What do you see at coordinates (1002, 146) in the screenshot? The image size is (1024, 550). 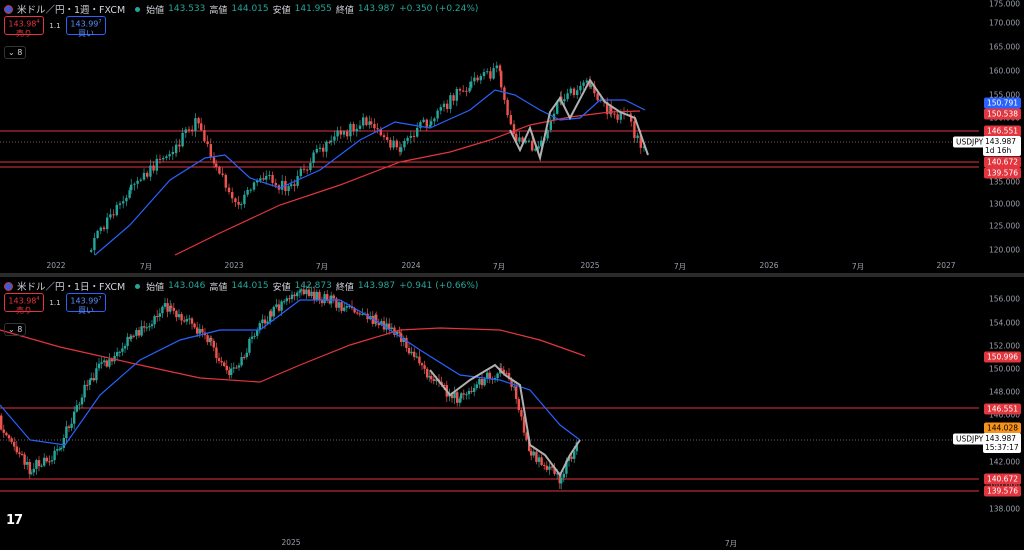 I see `current-price-label: 143.987 1d 16h` at bounding box center [1002, 146].